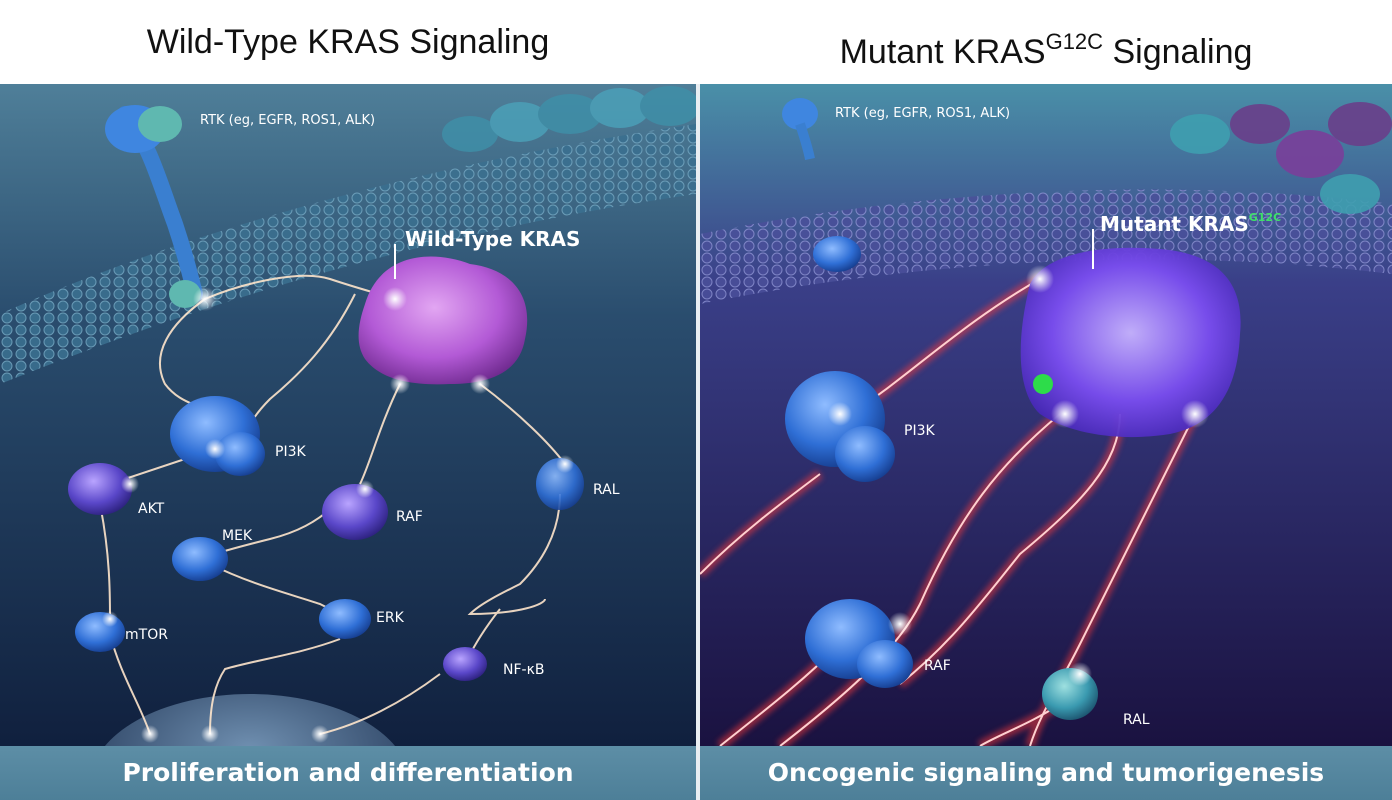 Image resolution: width=1392 pixels, height=800 pixels. Describe the element at coordinates (217, 436) in the screenshot. I see `protein-pi3k` at that location.